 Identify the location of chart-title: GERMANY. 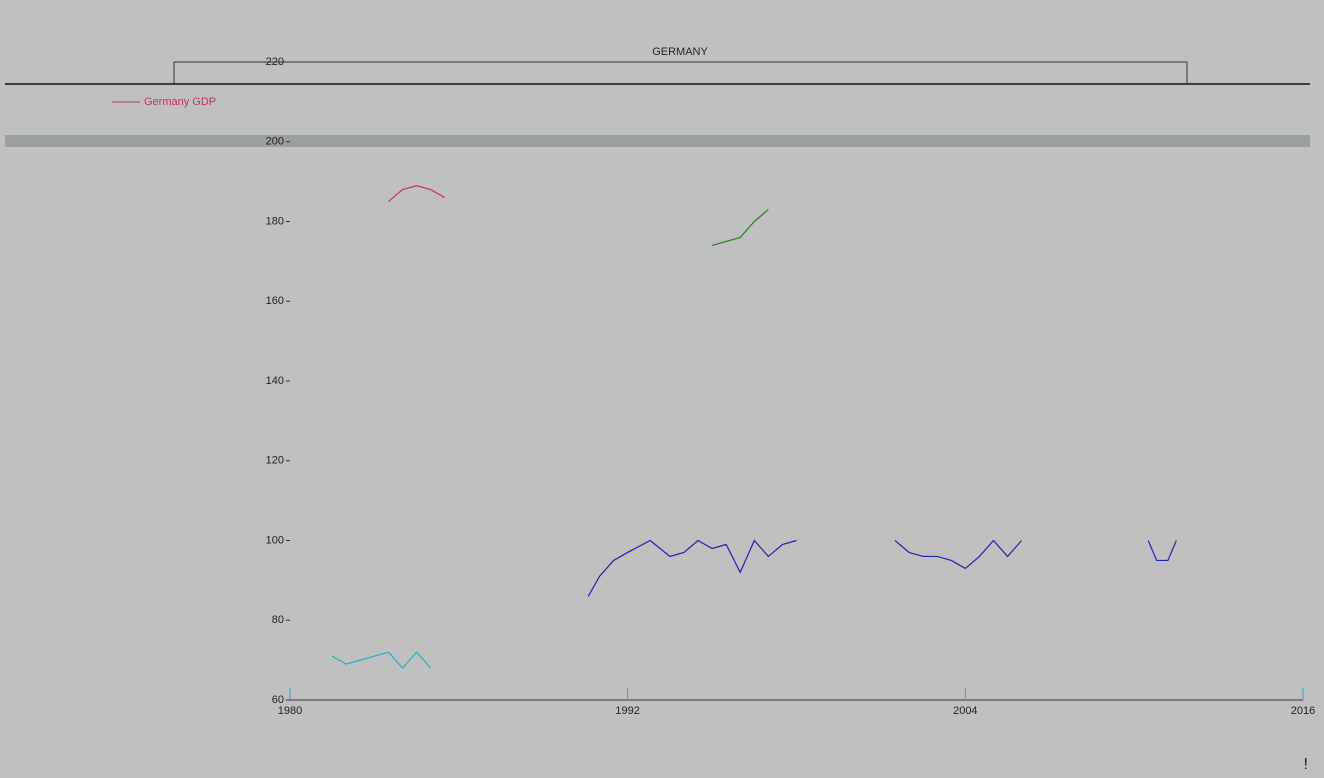
(680, 52).